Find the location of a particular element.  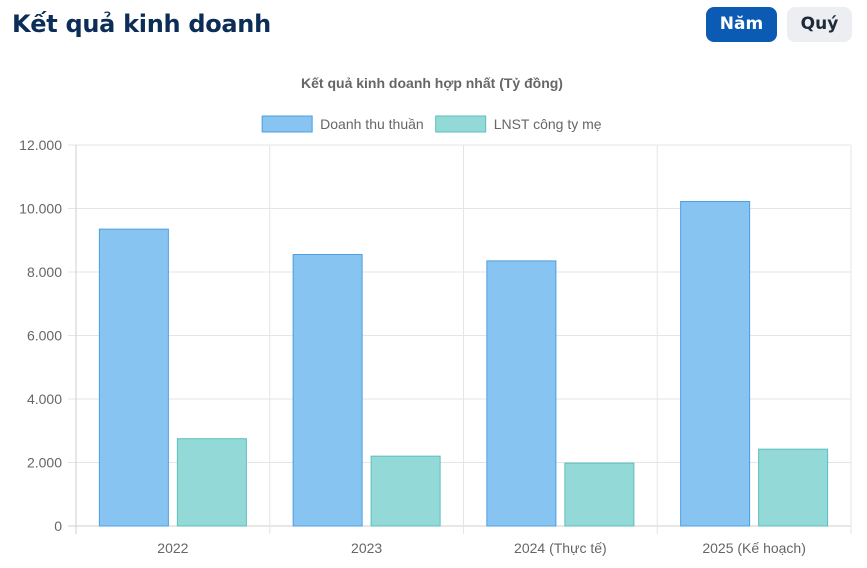

y-tick-label: 0 is located at coordinates (58, 526).